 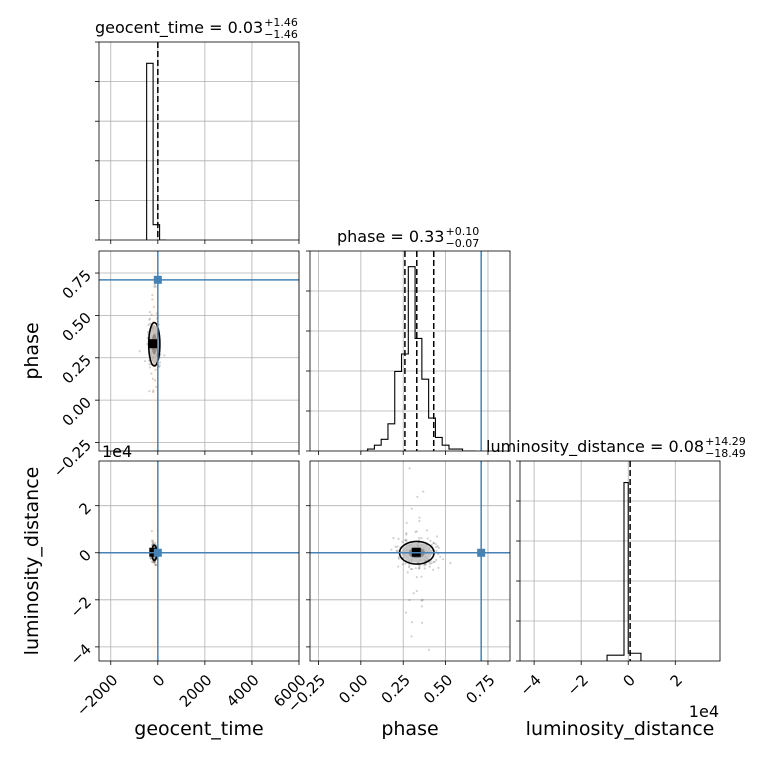 I want to click on panel-title-plus: +1.46, so click(x=281, y=22).